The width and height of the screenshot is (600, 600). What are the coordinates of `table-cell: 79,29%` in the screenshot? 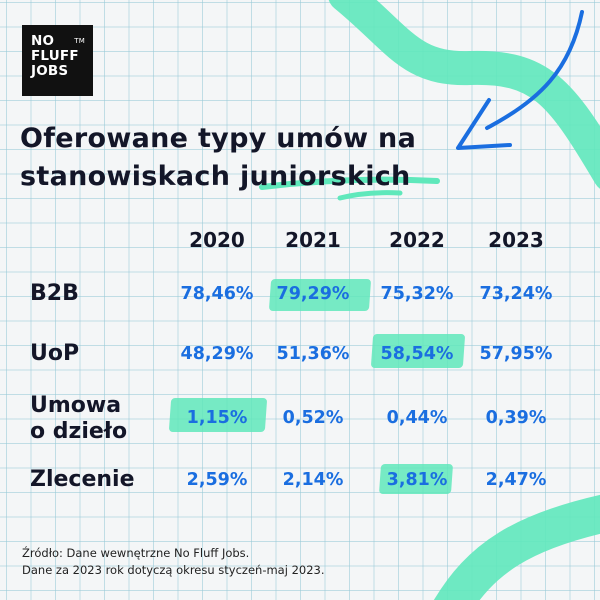 It's located at (313, 294).